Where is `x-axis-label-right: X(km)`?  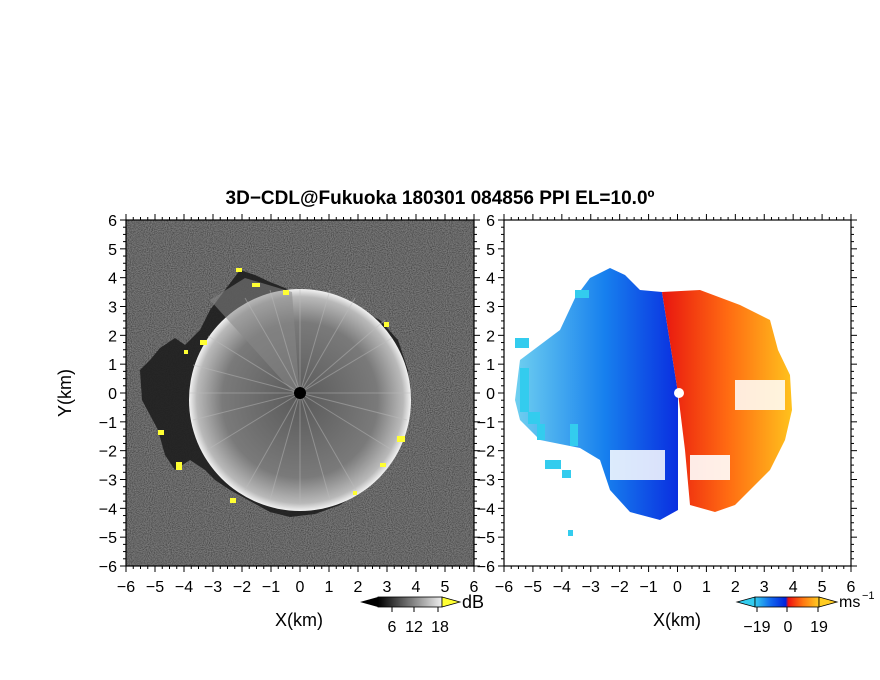
x-axis-label-right: X(km) is located at coordinates (677, 620).